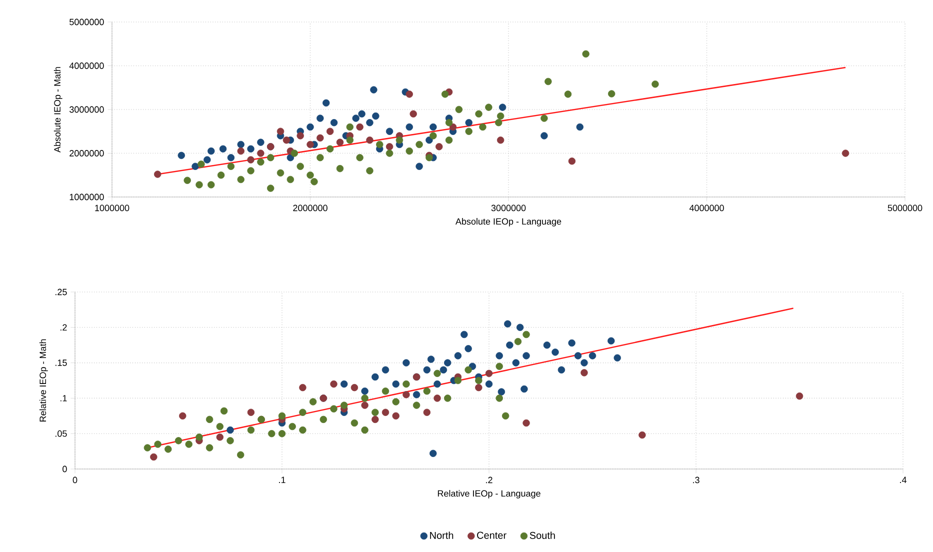 Image resolution: width=933 pixels, height=552 pixels. Describe the element at coordinates (508, 208) in the screenshot. I see `x-tick-label: 3000000` at that location.